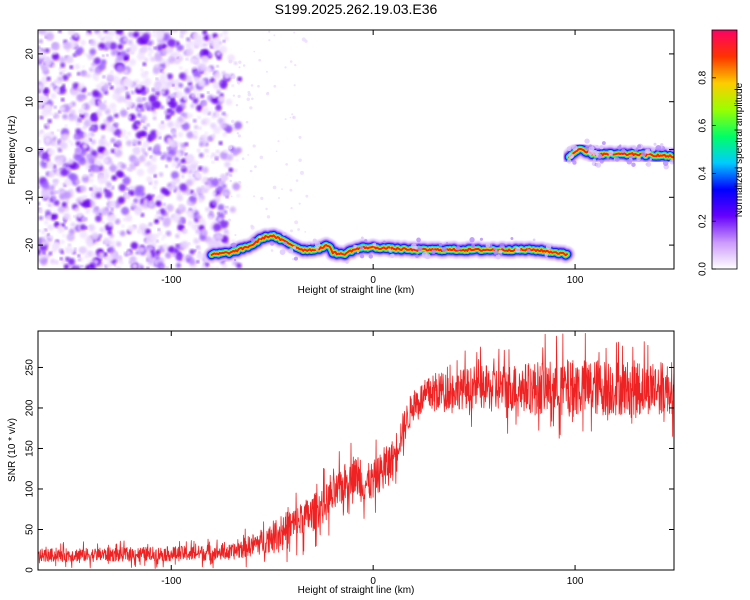 The image size is (750, 600). What do you see at coordinates (724, 149) in the screenshot?
I see `colorbar-bar` at bounding box center [724, 149].